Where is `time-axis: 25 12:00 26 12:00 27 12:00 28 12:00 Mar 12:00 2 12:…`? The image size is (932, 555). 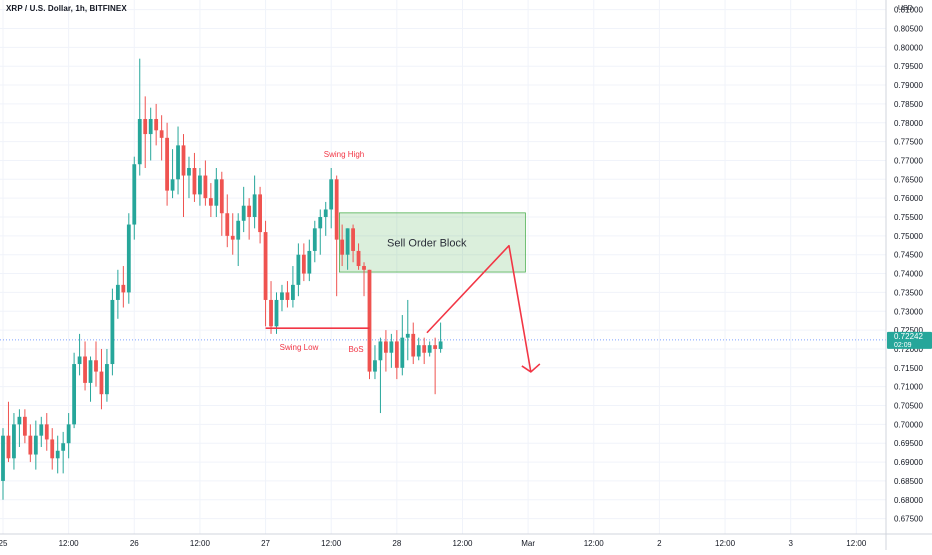 time-axis: 25 12:00 26 12:00 27 12:00 28 12:00 Mar 12:00 2 12:… is located at coordinates (466, 540).